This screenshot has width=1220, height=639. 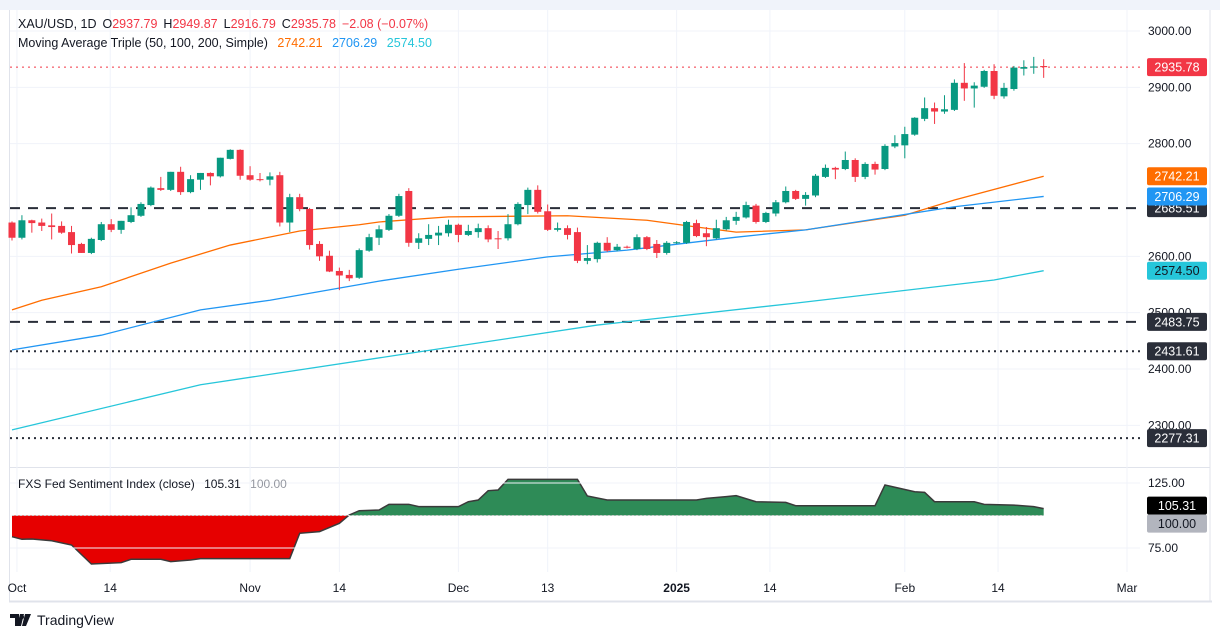 I want to click on tradingview-logo: TradingView, so click(x=62, y=620).